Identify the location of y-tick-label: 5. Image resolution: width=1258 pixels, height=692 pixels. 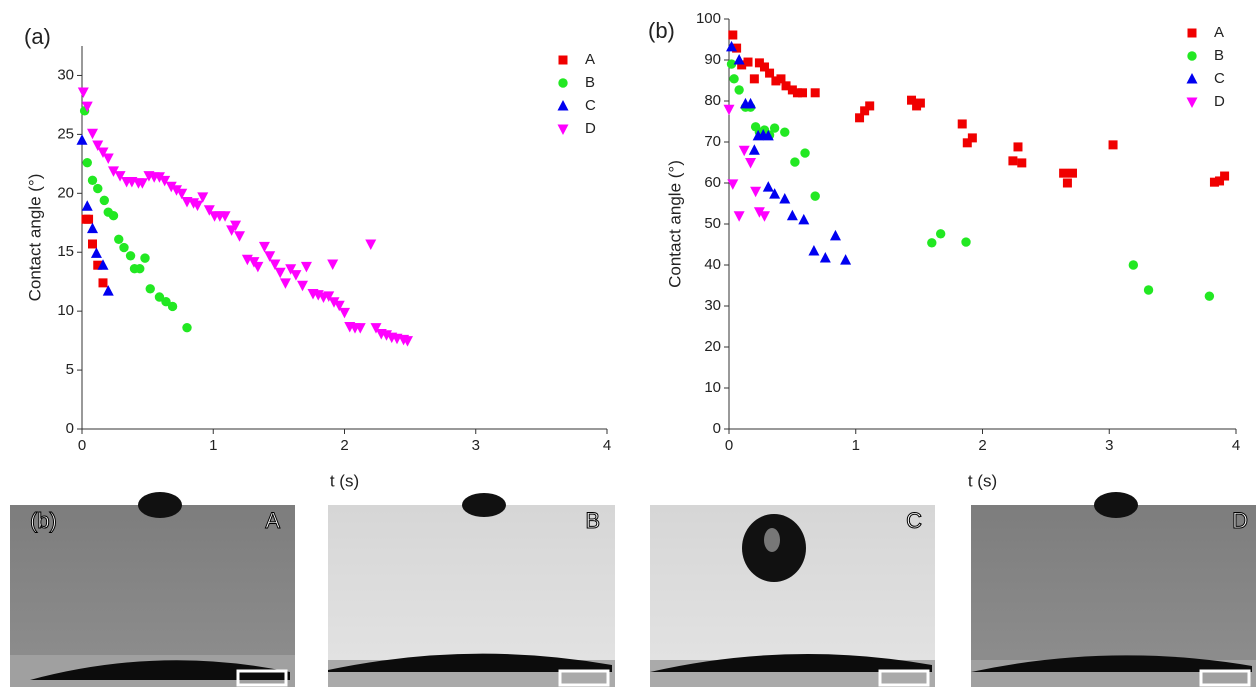
(70, 369).